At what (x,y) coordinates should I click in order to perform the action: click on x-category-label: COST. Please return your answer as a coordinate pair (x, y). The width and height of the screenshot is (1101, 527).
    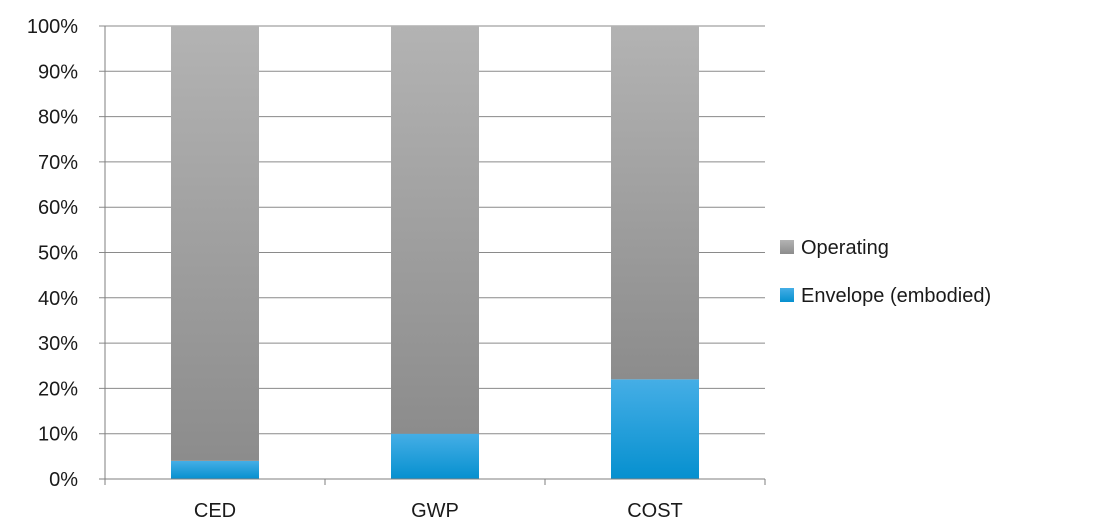
    Looking at the image, I should click on (655, 511).